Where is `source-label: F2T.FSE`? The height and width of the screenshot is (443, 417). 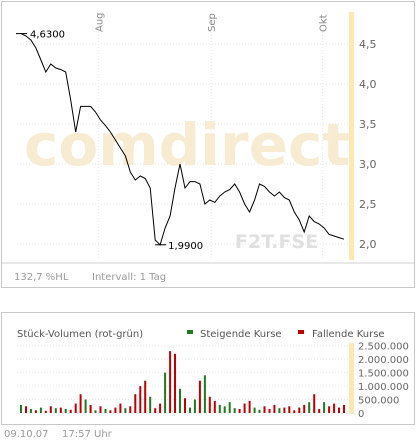 source-label: F2T.FSE is located at coordinates (276, 242).